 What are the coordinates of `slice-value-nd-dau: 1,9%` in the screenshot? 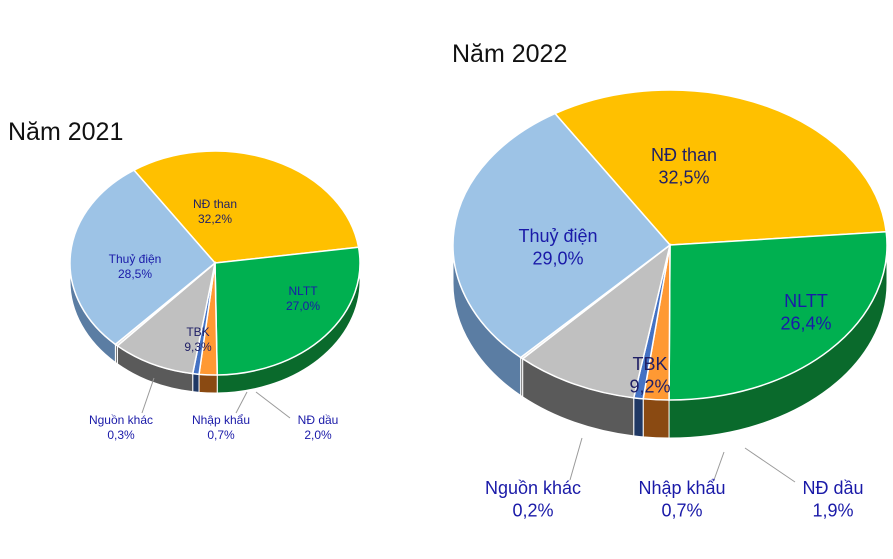 It's located at (832, 511).